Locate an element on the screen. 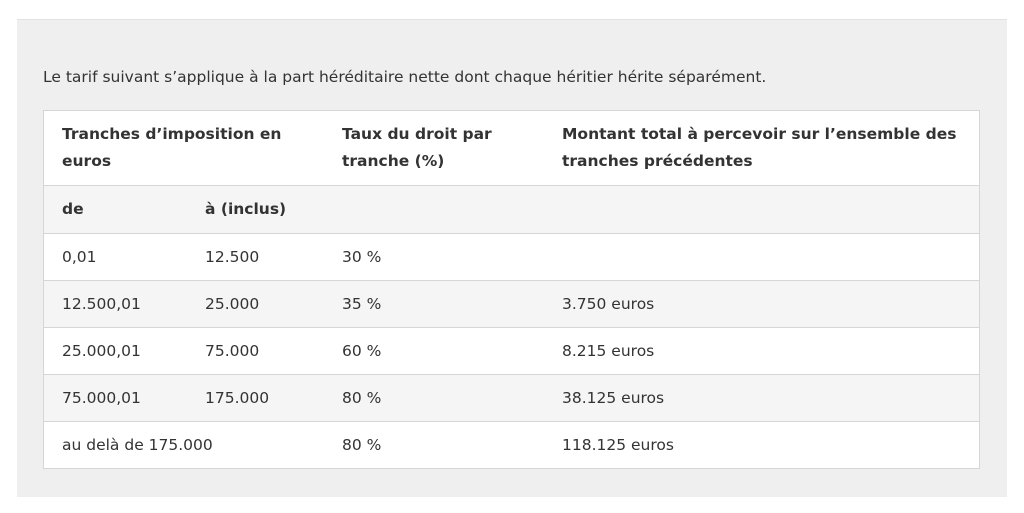 The width and height of the screenshot is (1024, 513). table-row: 12.500,01 25.000 35 % 3.750 euros is located at coordinates (511, 304).